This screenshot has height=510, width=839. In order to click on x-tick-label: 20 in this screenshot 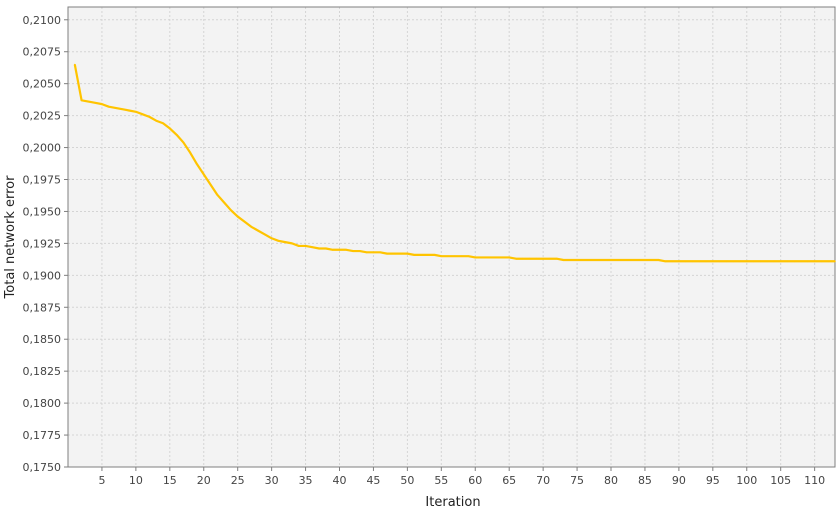, I will do `click(204, 480)`.